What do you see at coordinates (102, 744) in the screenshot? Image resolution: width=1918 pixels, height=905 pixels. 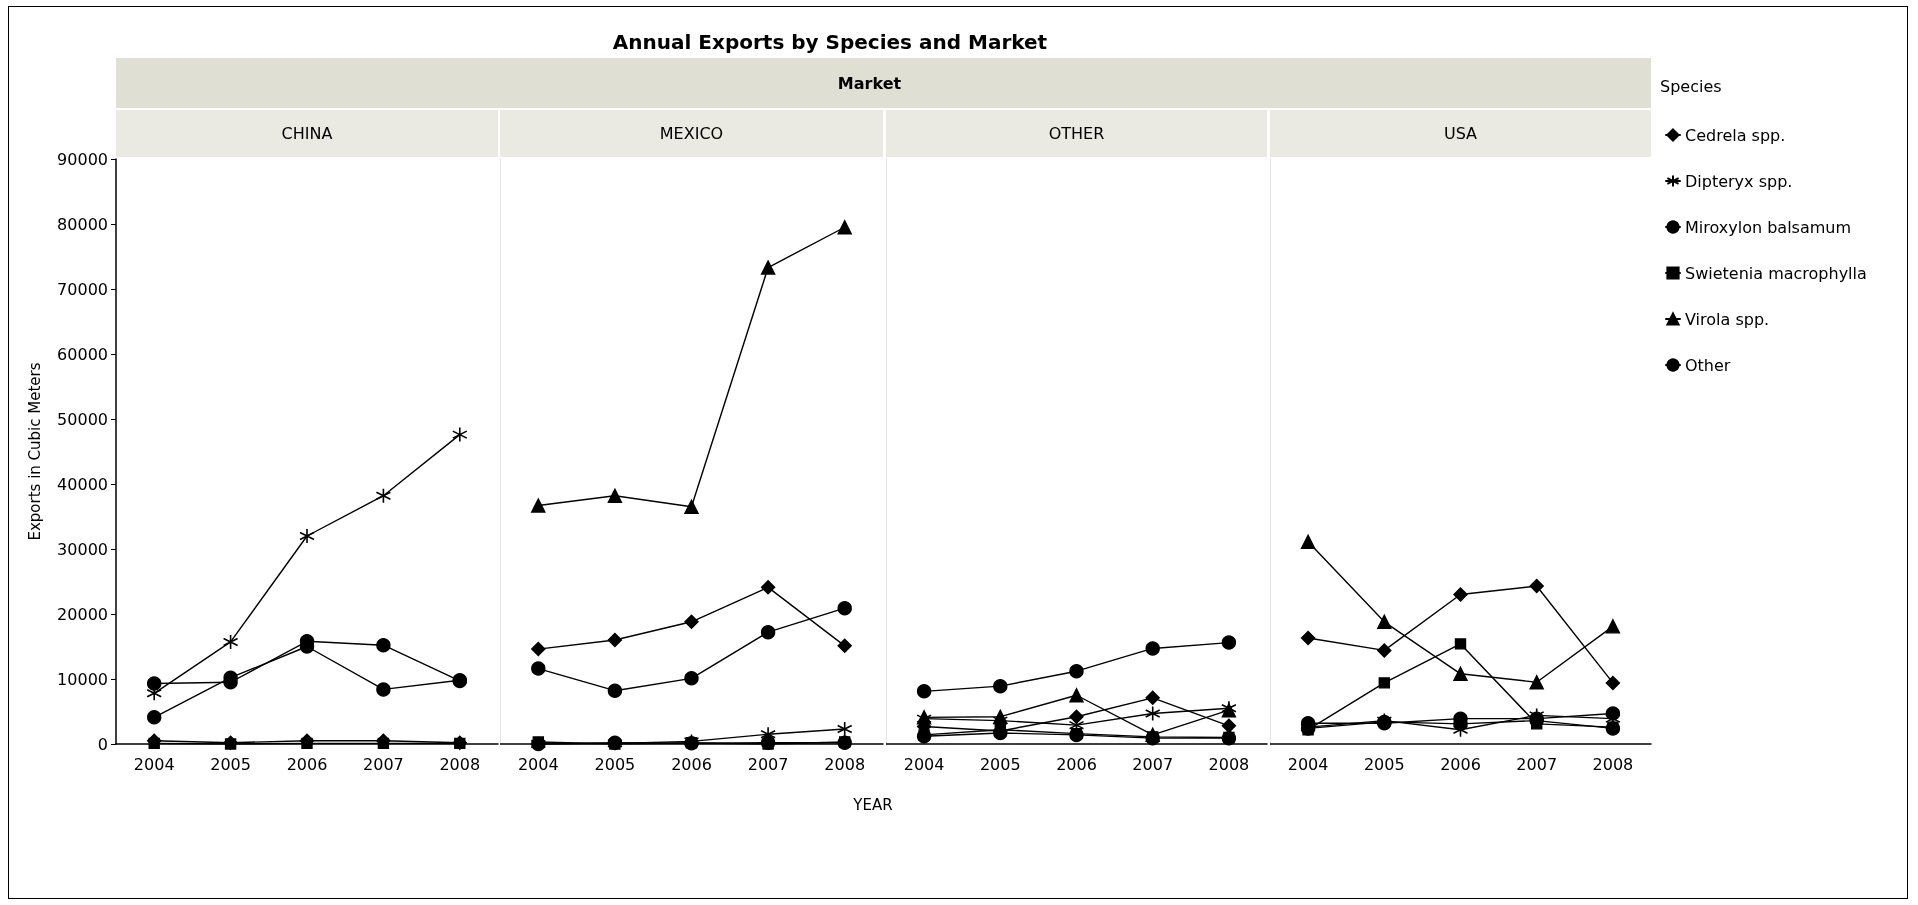 I see `y-tick-label: 0` at bounding box center [102, 744].